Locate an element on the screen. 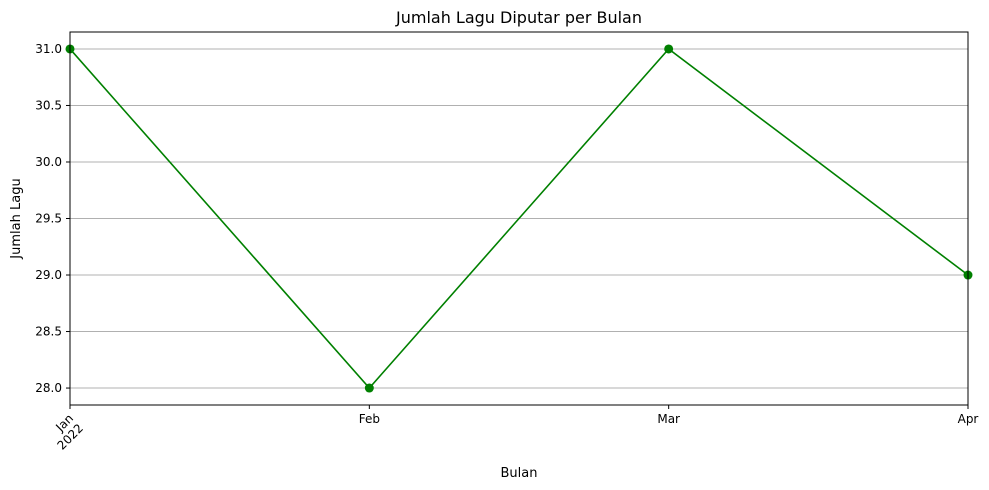 Image resolution: width=989 pixels, height=490 pixels. y-tick-label: 31.0 is located at coordinates (48, 49).